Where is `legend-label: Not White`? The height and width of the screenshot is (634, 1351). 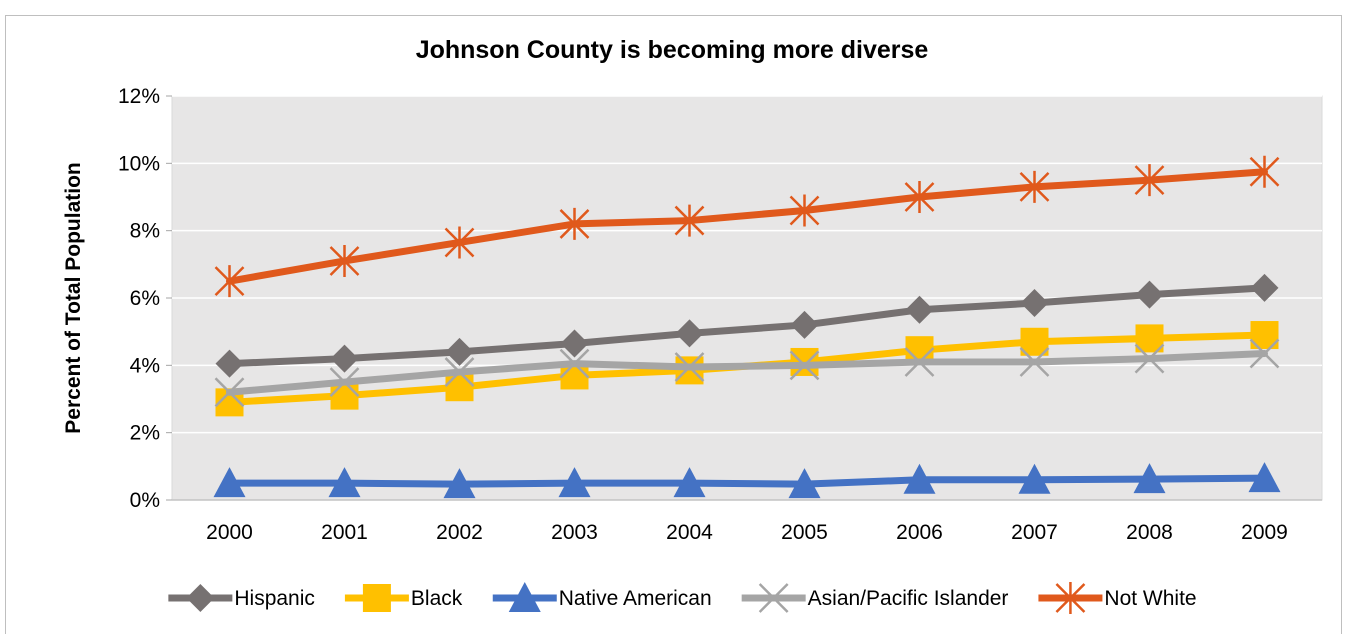
legend-label: Not White is located at coordinates (1150, 598).